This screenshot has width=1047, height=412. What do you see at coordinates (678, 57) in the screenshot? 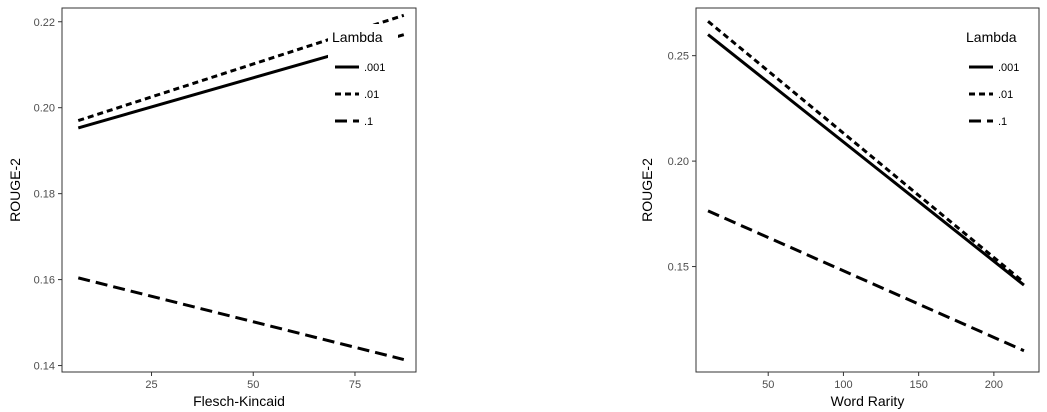
I see `y-tick-label: 0.25` at bounding box center [678, 57].